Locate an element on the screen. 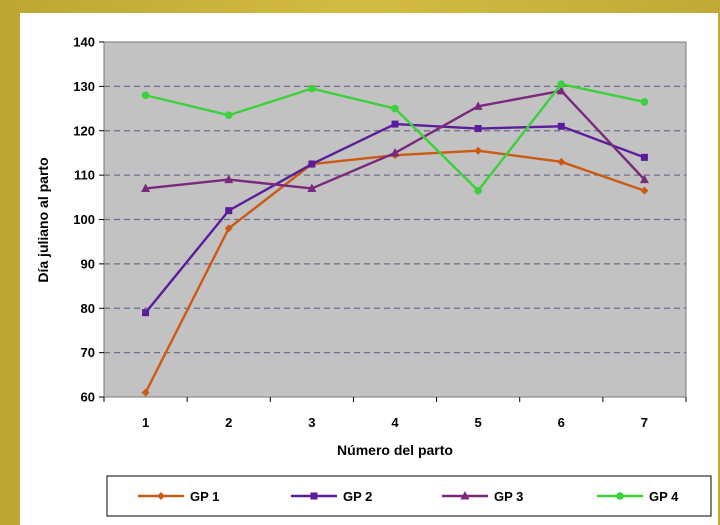  y-axis-title: Día juliano al parto is located at coordinates (43, 219).